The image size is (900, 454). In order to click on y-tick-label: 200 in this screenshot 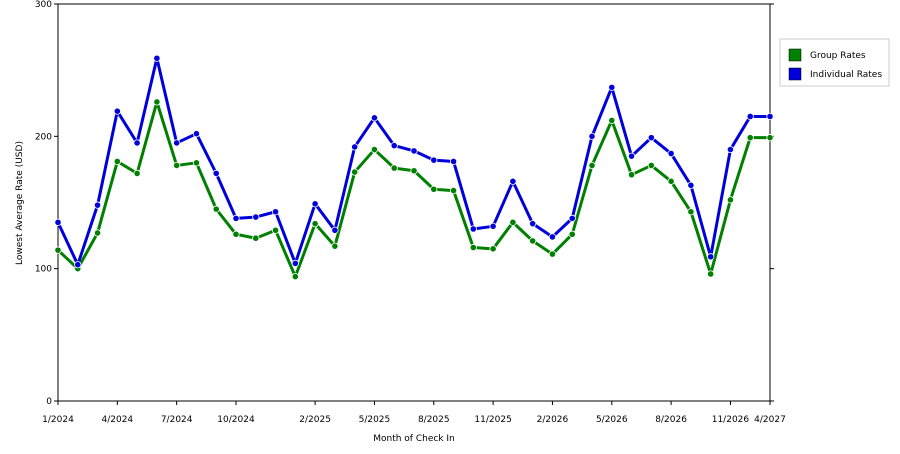, I will do `click(43, 137)`.